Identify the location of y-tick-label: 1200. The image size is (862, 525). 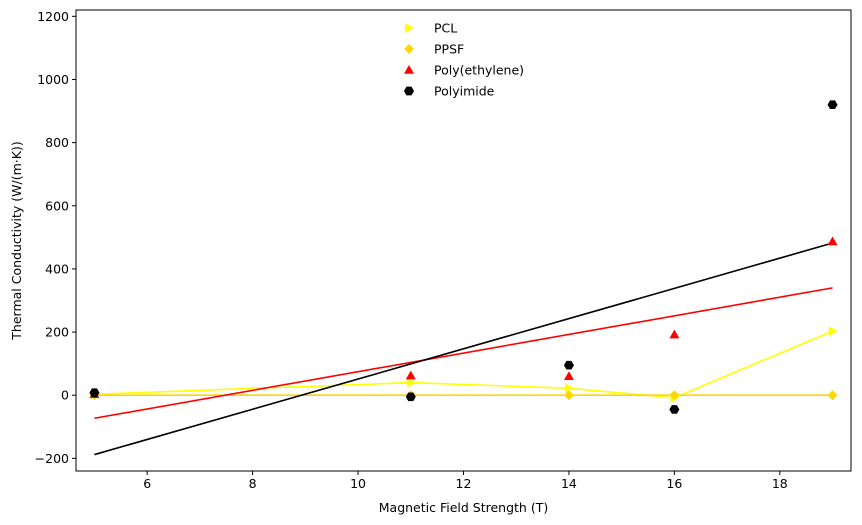
(53, 16).